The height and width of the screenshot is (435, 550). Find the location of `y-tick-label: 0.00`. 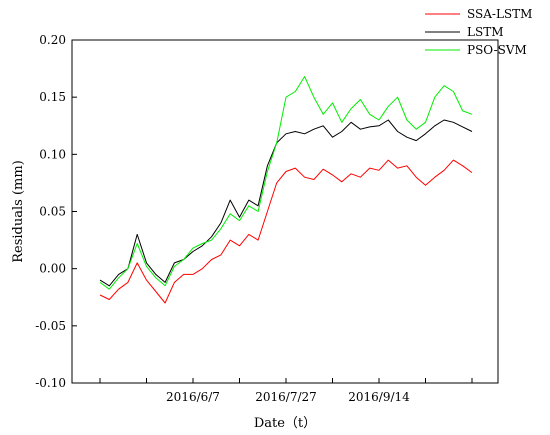

y-tick-label: 0.00 is located at coordinates (52, 269).